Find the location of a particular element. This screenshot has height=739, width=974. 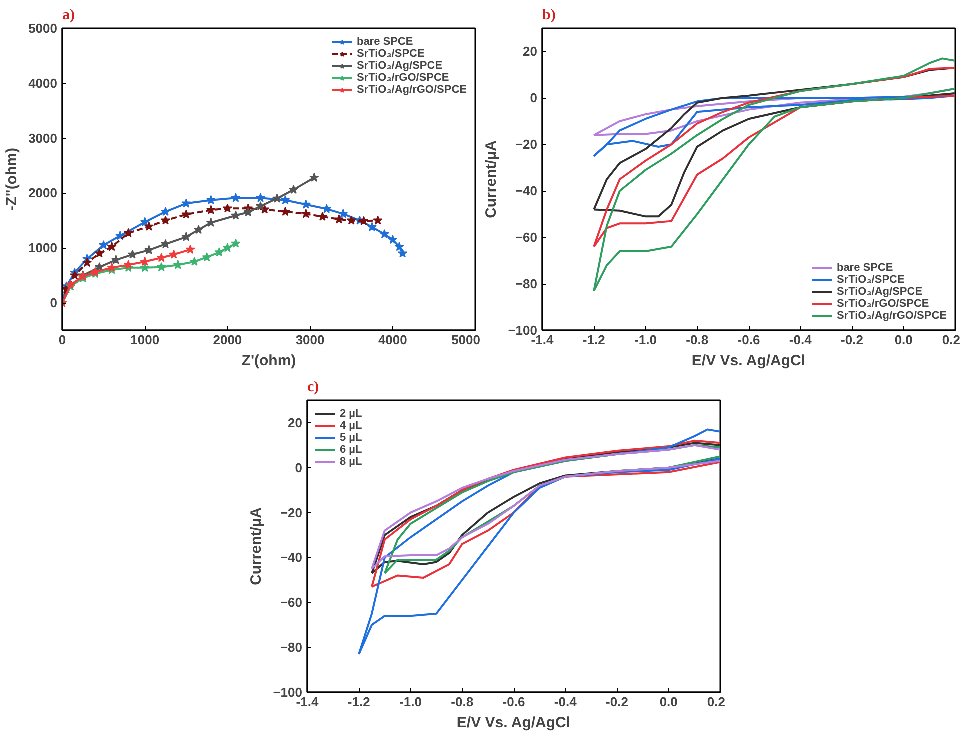

x-tick-label: 4000 is located at coordinates (393, 340).